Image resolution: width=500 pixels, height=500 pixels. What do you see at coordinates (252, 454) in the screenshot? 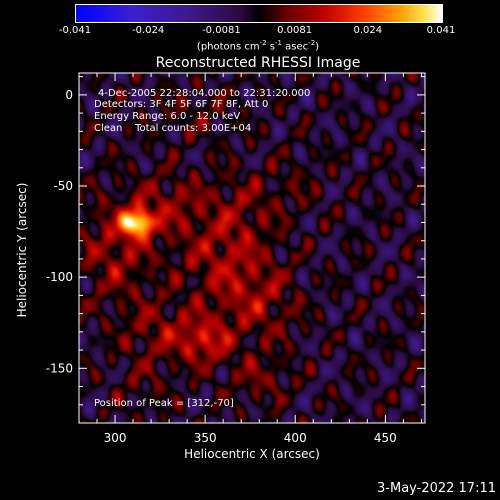
I see `x-axis-label: Heliocentric X (arcsec)` at bounding box center [252, 454].